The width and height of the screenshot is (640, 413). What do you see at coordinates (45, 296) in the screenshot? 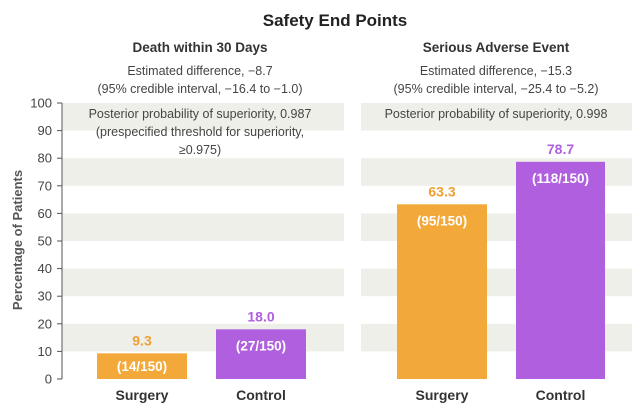
I see `y-tick-label: 30` at bounding box center [45, 296].